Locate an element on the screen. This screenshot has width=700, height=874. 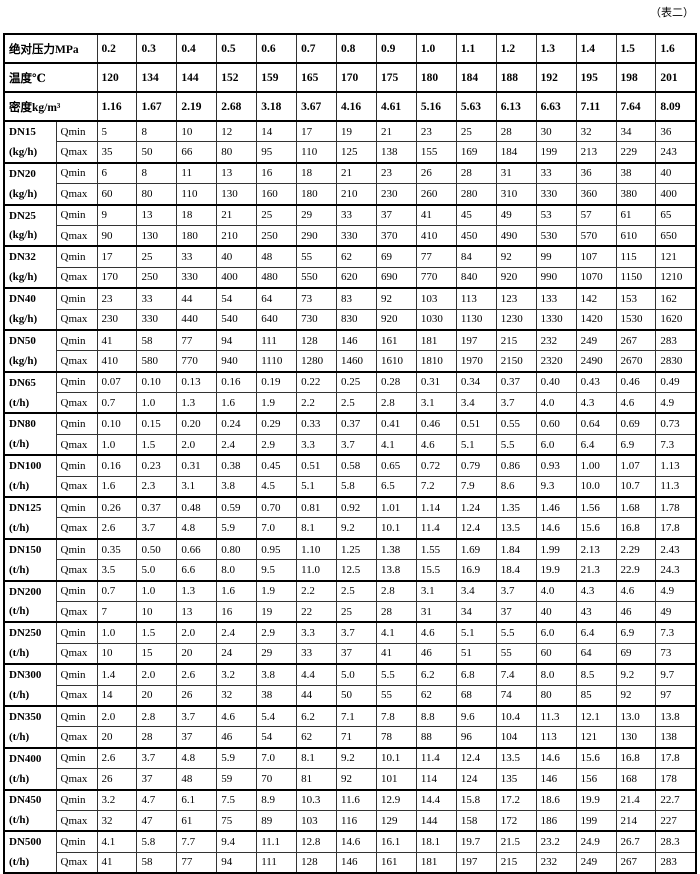
qmax-cell: 26 is located at coordinates (197, 695).